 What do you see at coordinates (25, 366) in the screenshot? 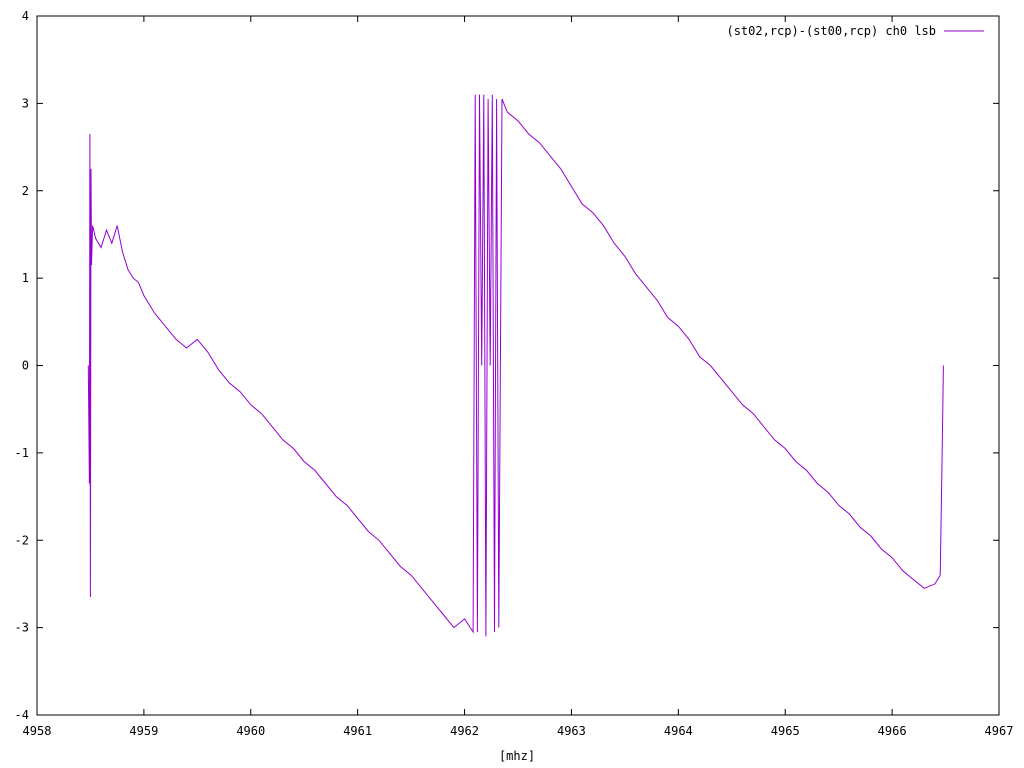
I see `y-tick-label: 0` at bounding box center [25, 366].